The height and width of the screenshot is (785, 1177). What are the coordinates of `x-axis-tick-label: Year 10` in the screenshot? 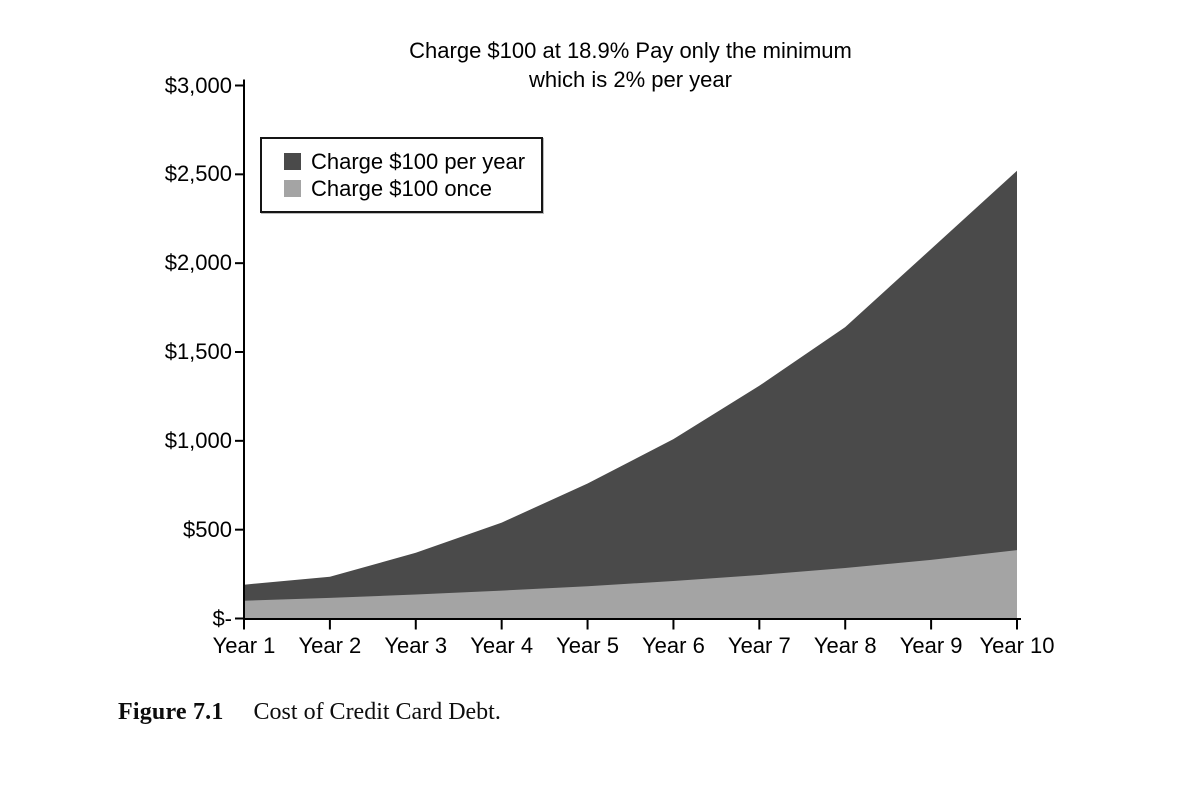 It's located at (1017, 645).